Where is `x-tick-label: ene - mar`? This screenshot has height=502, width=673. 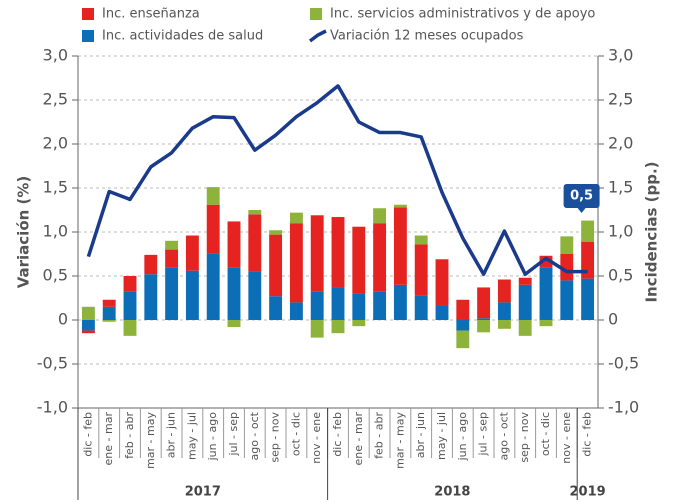
x-tick-label: ene - mar is located at coordinates (358, 439).